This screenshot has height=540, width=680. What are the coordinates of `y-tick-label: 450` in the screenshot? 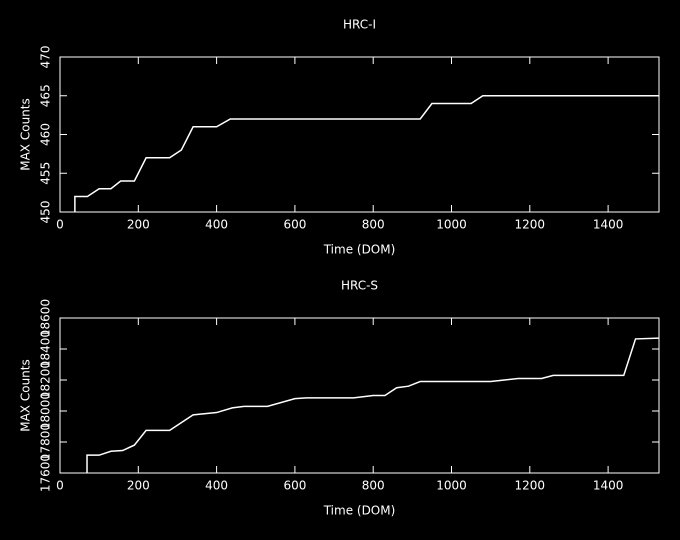 It's located at (46, 212).